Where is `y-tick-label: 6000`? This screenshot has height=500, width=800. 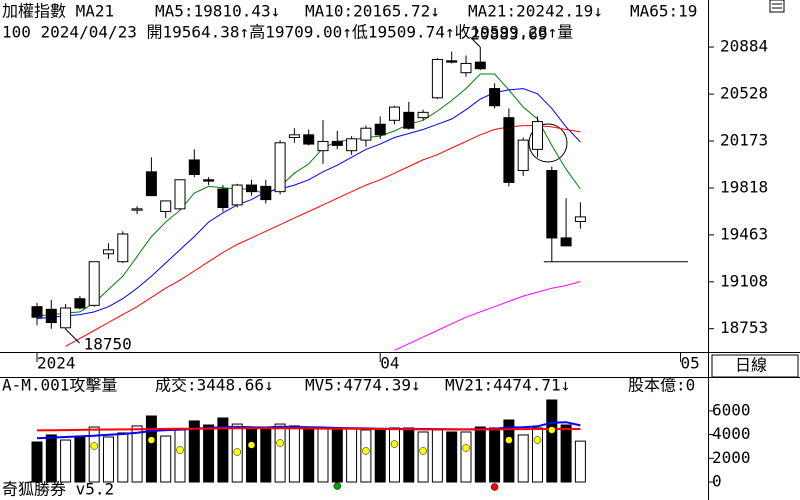 y-tick-label: 6000 is located at coordinates (731, 409).